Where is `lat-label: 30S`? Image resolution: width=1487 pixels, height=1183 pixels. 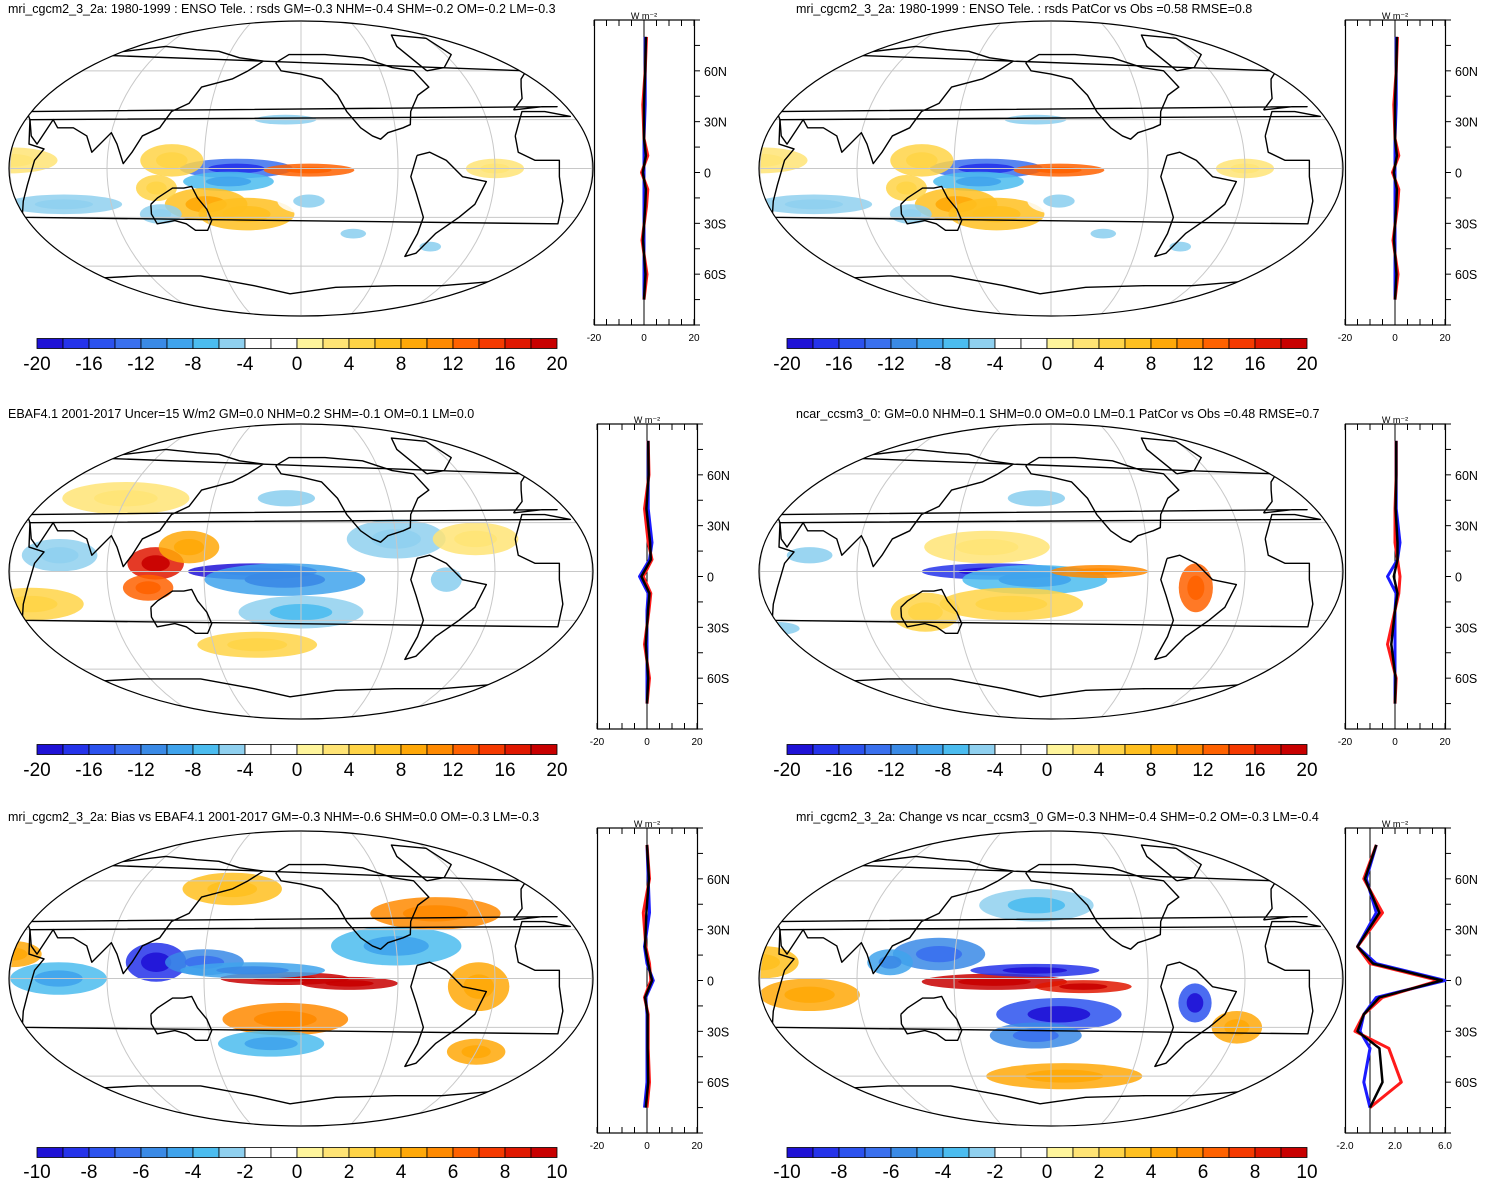 lat-label: 30S is located at coordinates (715, 224).